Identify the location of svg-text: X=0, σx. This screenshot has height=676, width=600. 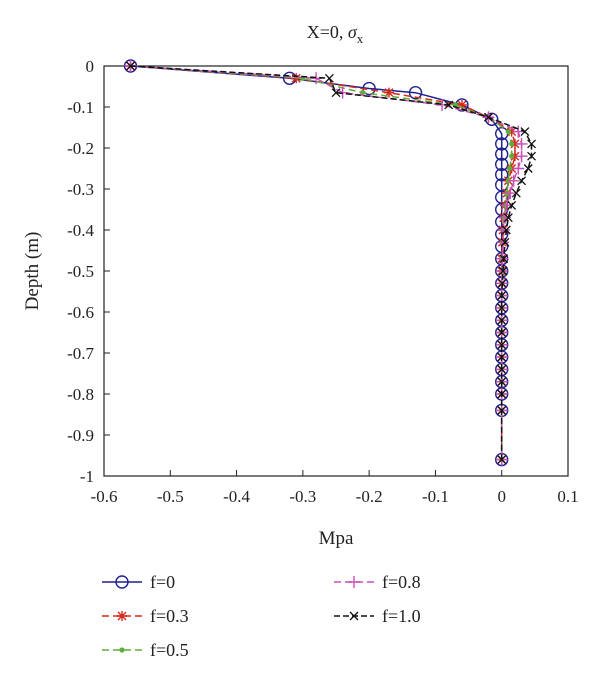
(335, 34).